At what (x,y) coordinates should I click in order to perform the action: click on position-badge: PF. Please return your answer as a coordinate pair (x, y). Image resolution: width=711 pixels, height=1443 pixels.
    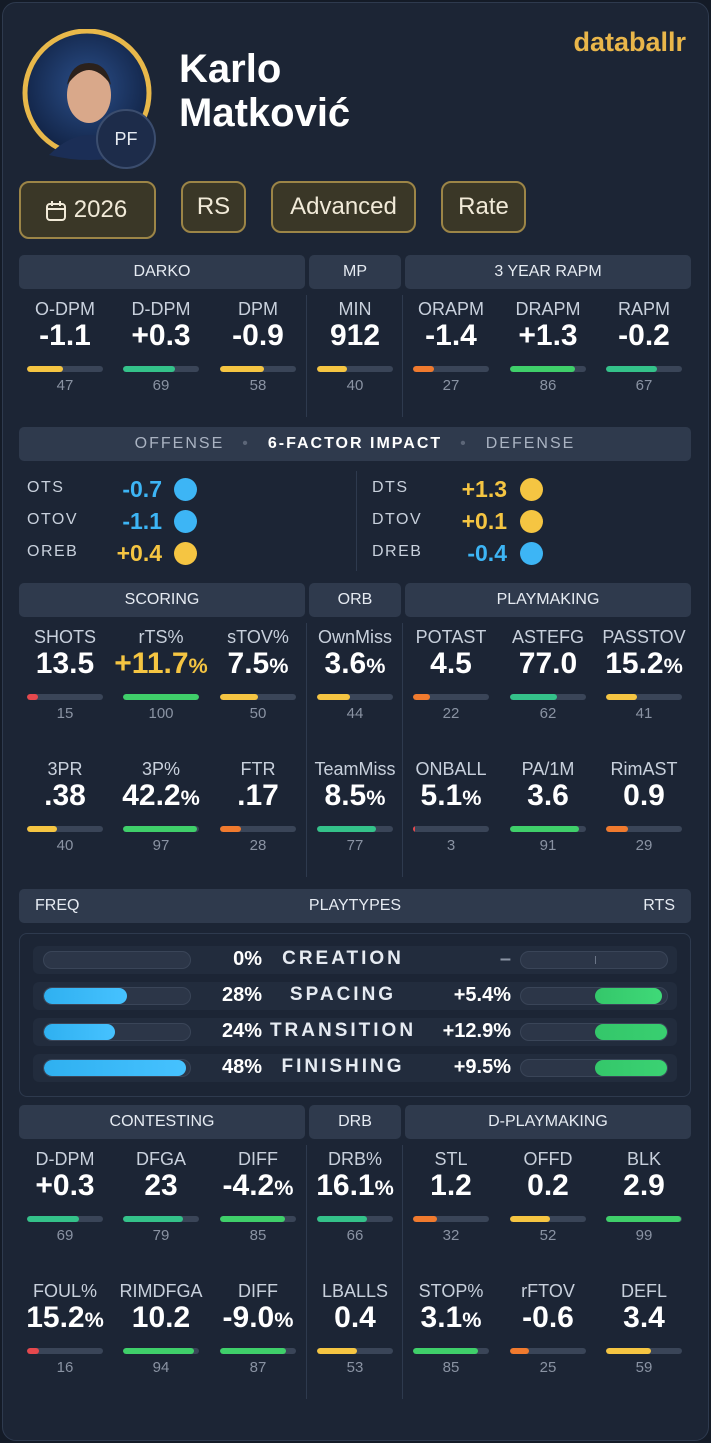
    Looking at the image, I should click on (126, 139).